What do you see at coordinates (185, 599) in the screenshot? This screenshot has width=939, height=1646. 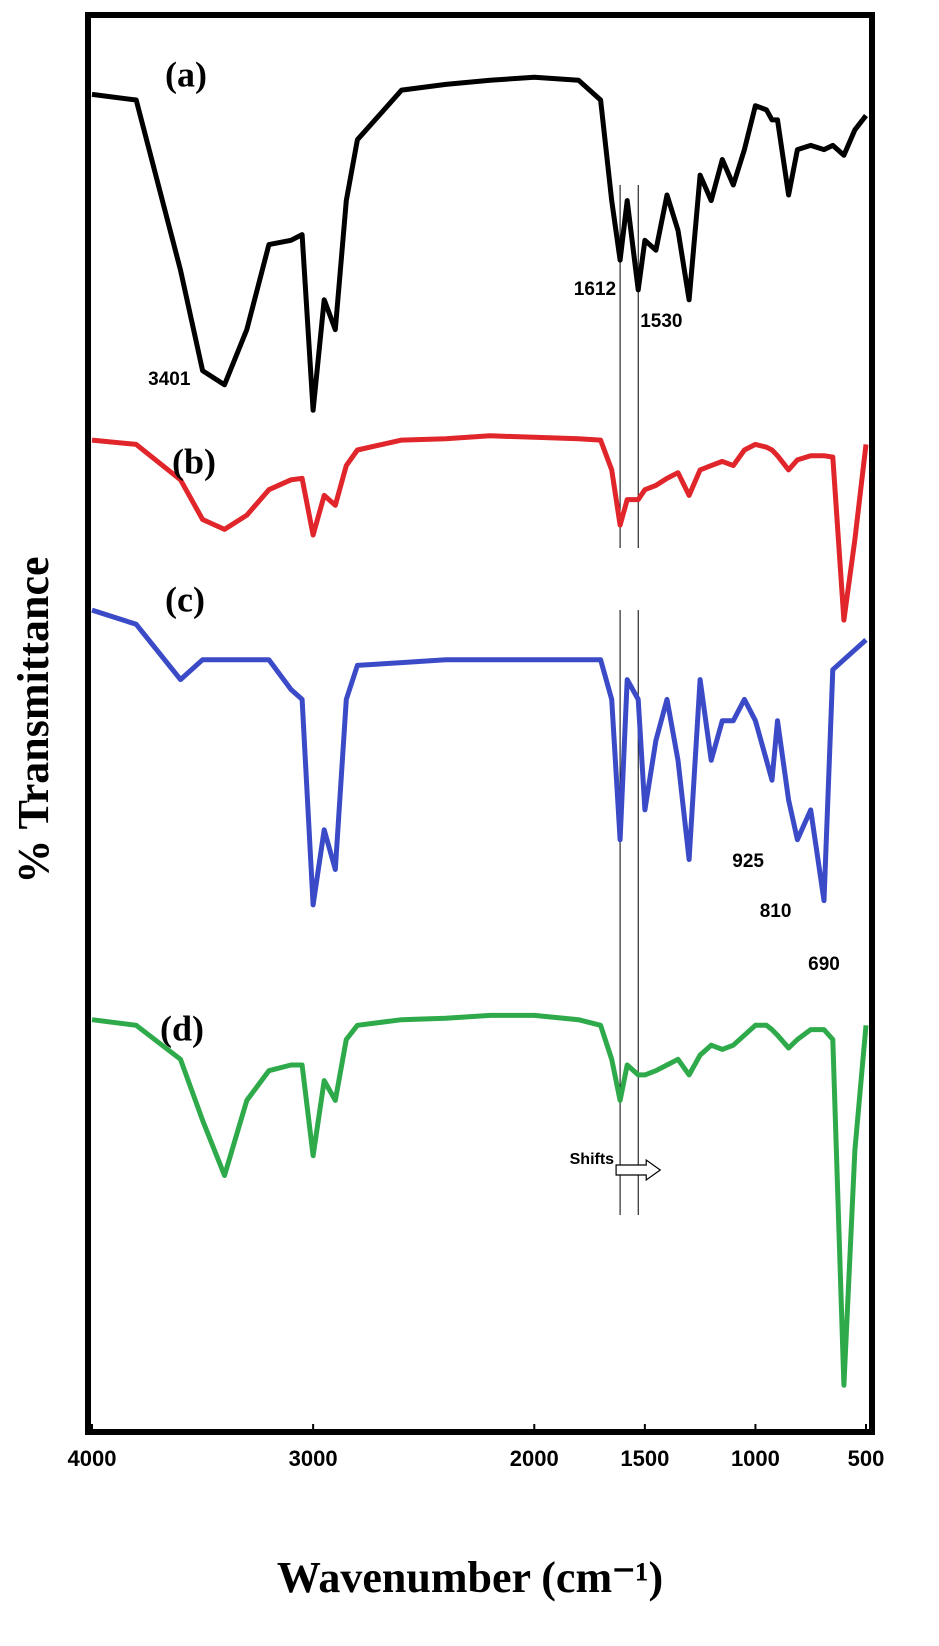 I see `series-label: (c)` at bounding box center [185, 599].